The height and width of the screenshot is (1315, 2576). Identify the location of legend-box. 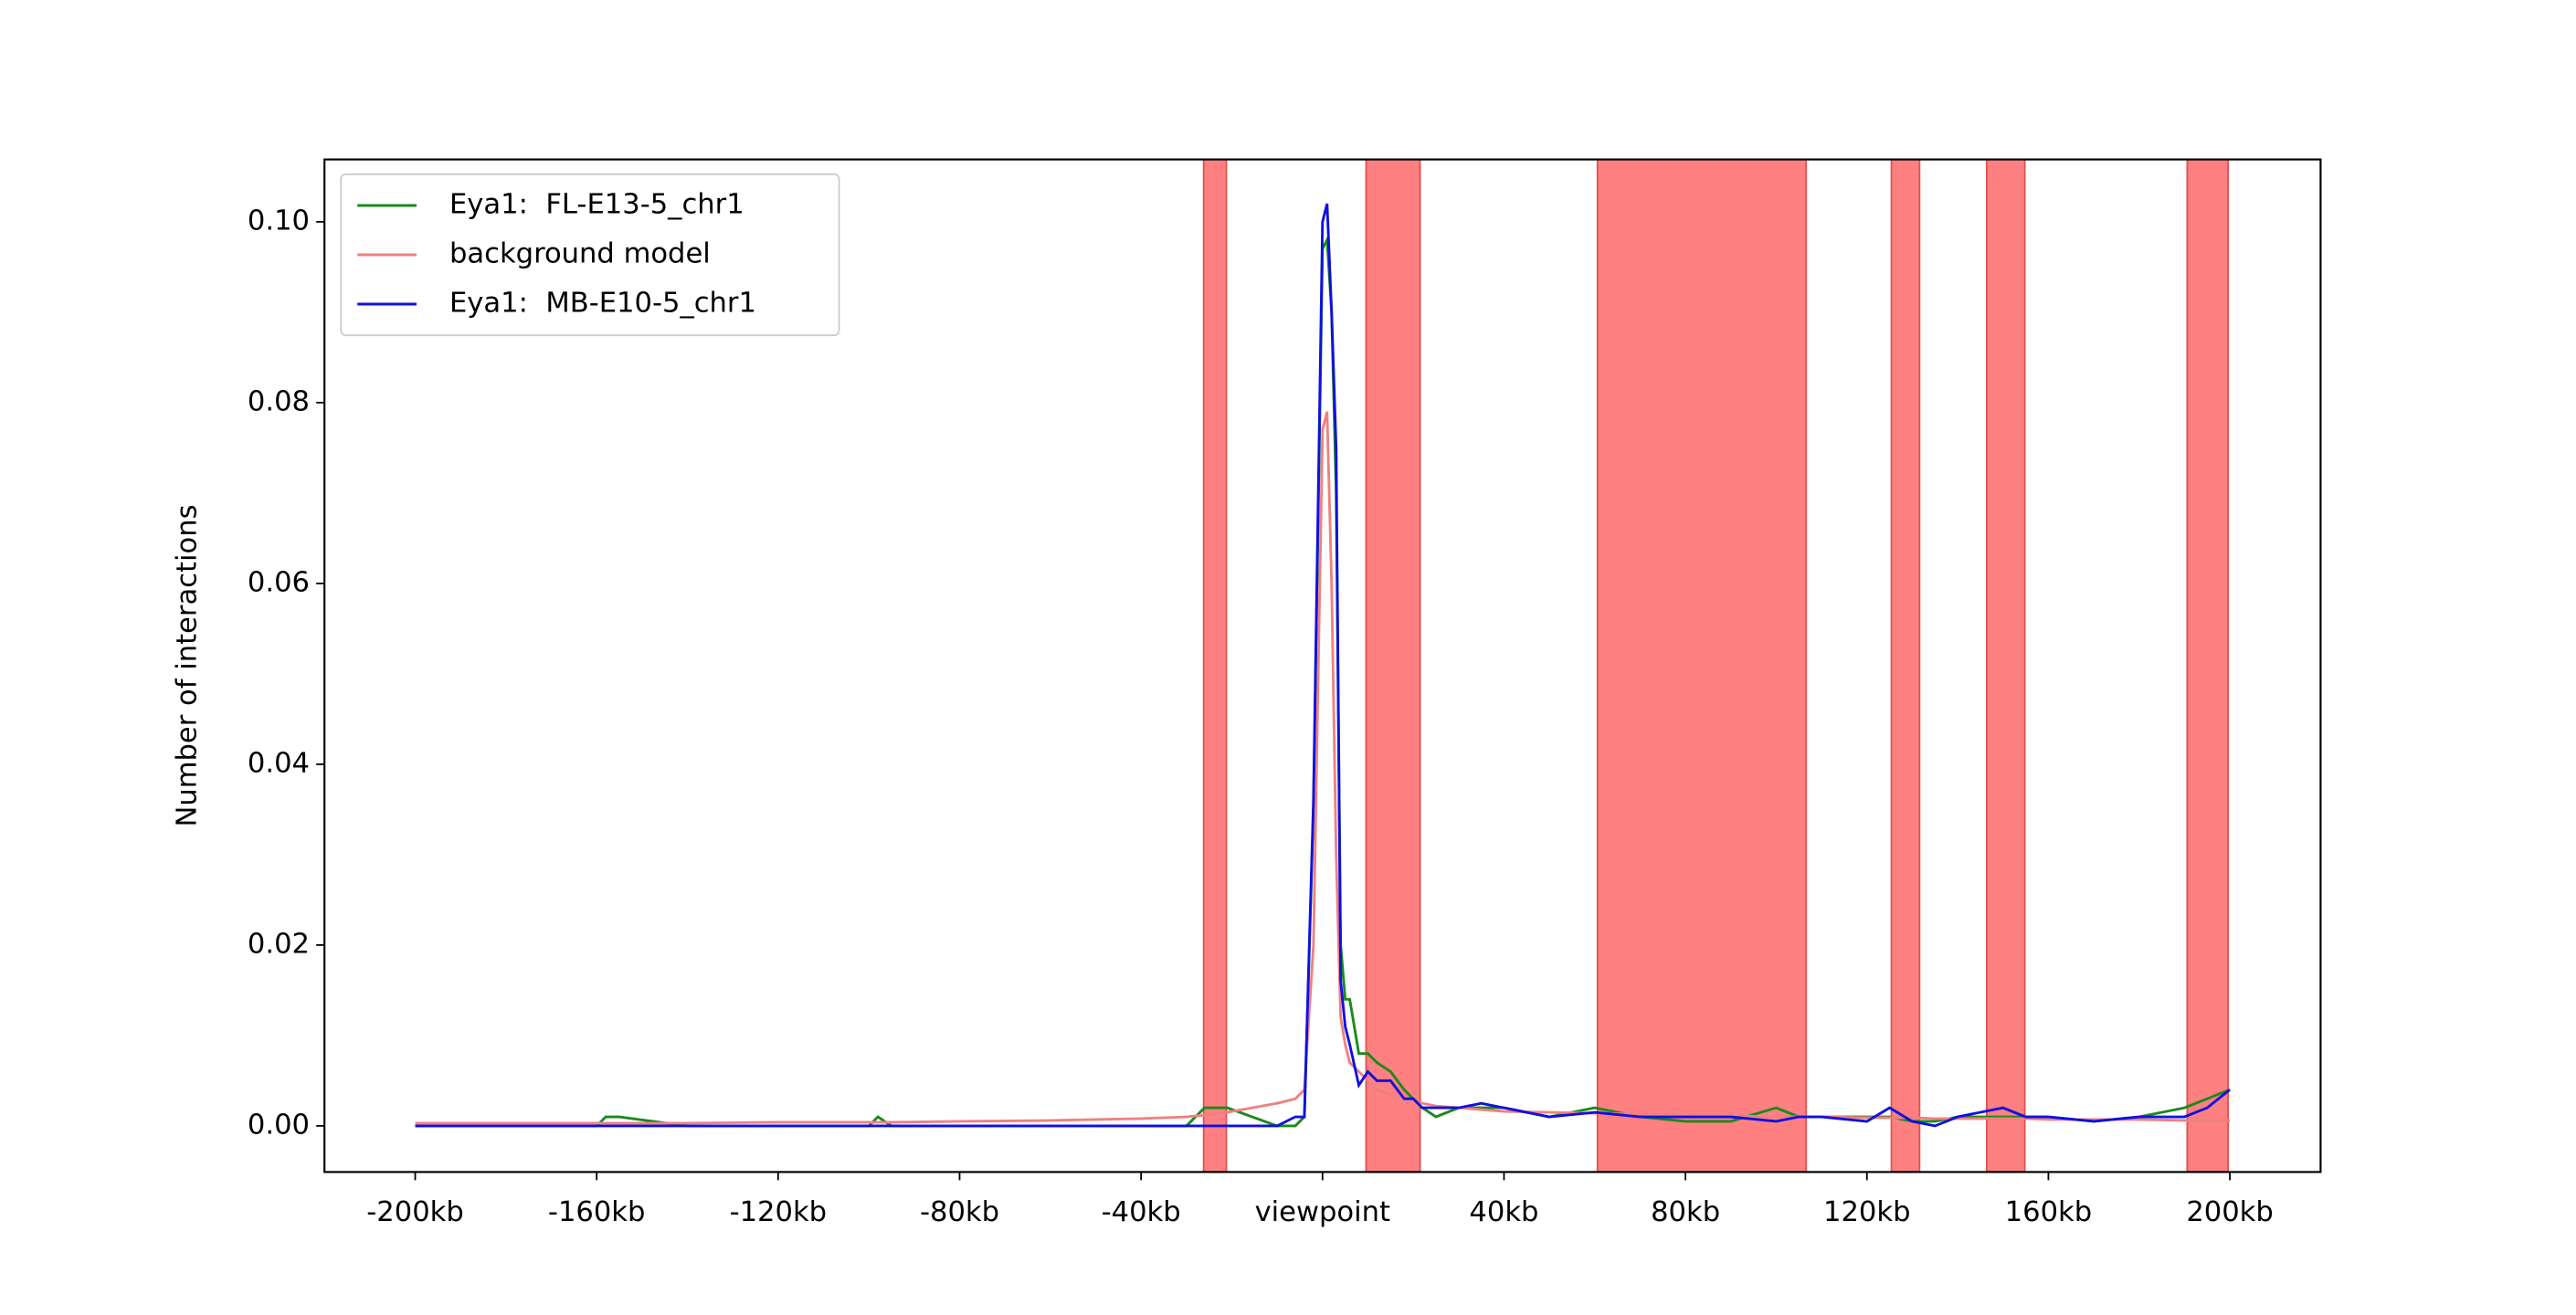
(590, 255).